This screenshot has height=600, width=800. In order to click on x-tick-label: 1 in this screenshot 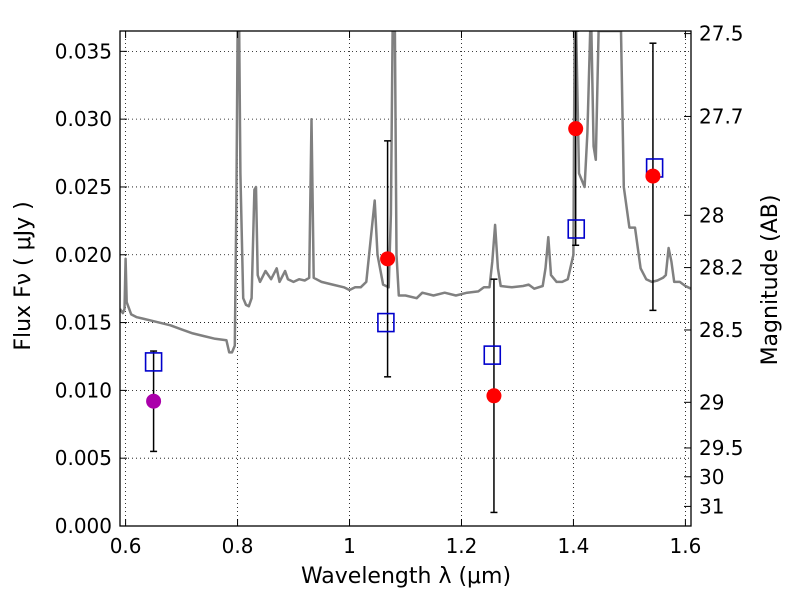, I will do `click(349, 546)`.